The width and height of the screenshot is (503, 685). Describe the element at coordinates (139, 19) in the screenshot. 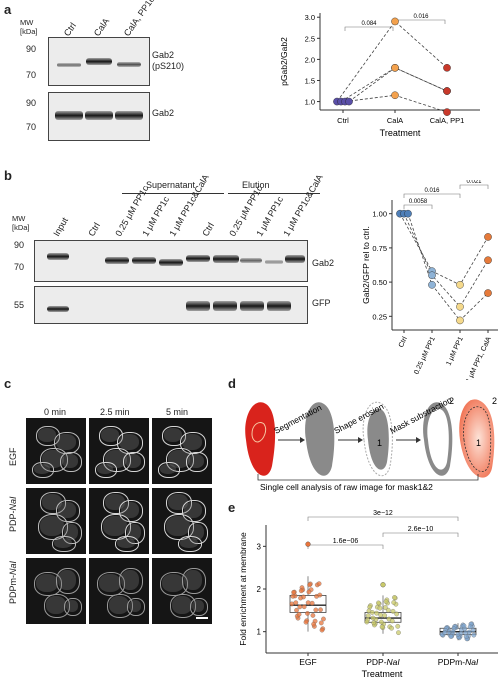

I see `panel-a-lane-label: CalA, PP1c` at that location.